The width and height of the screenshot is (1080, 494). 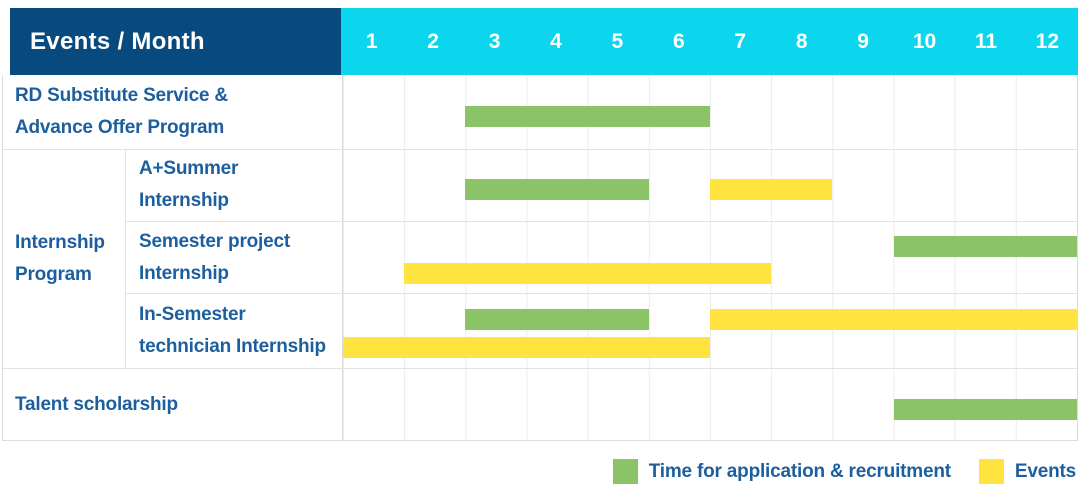 What do you see at coordinates (709, 405) in the screenshot?
I see `row-chart-area-talent-scholarship` at bounding box center [709, 405].